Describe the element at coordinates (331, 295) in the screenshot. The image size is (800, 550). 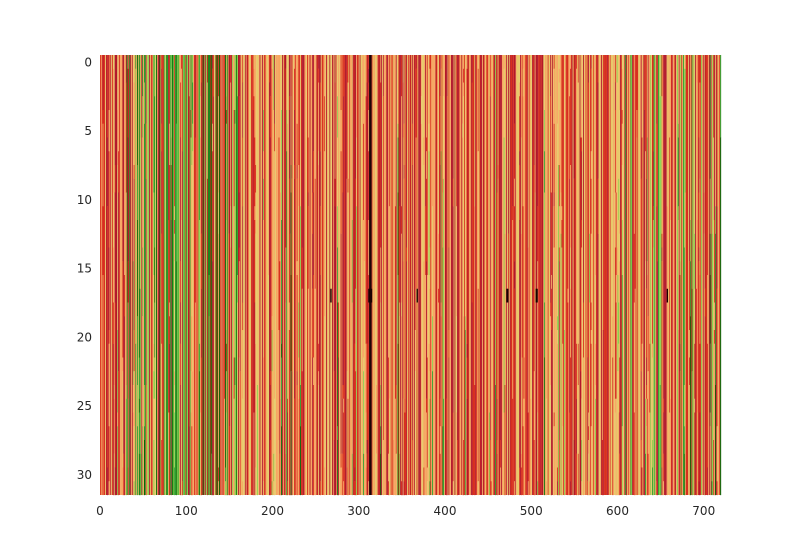
I see `heatmap-dark-cell` at that location.